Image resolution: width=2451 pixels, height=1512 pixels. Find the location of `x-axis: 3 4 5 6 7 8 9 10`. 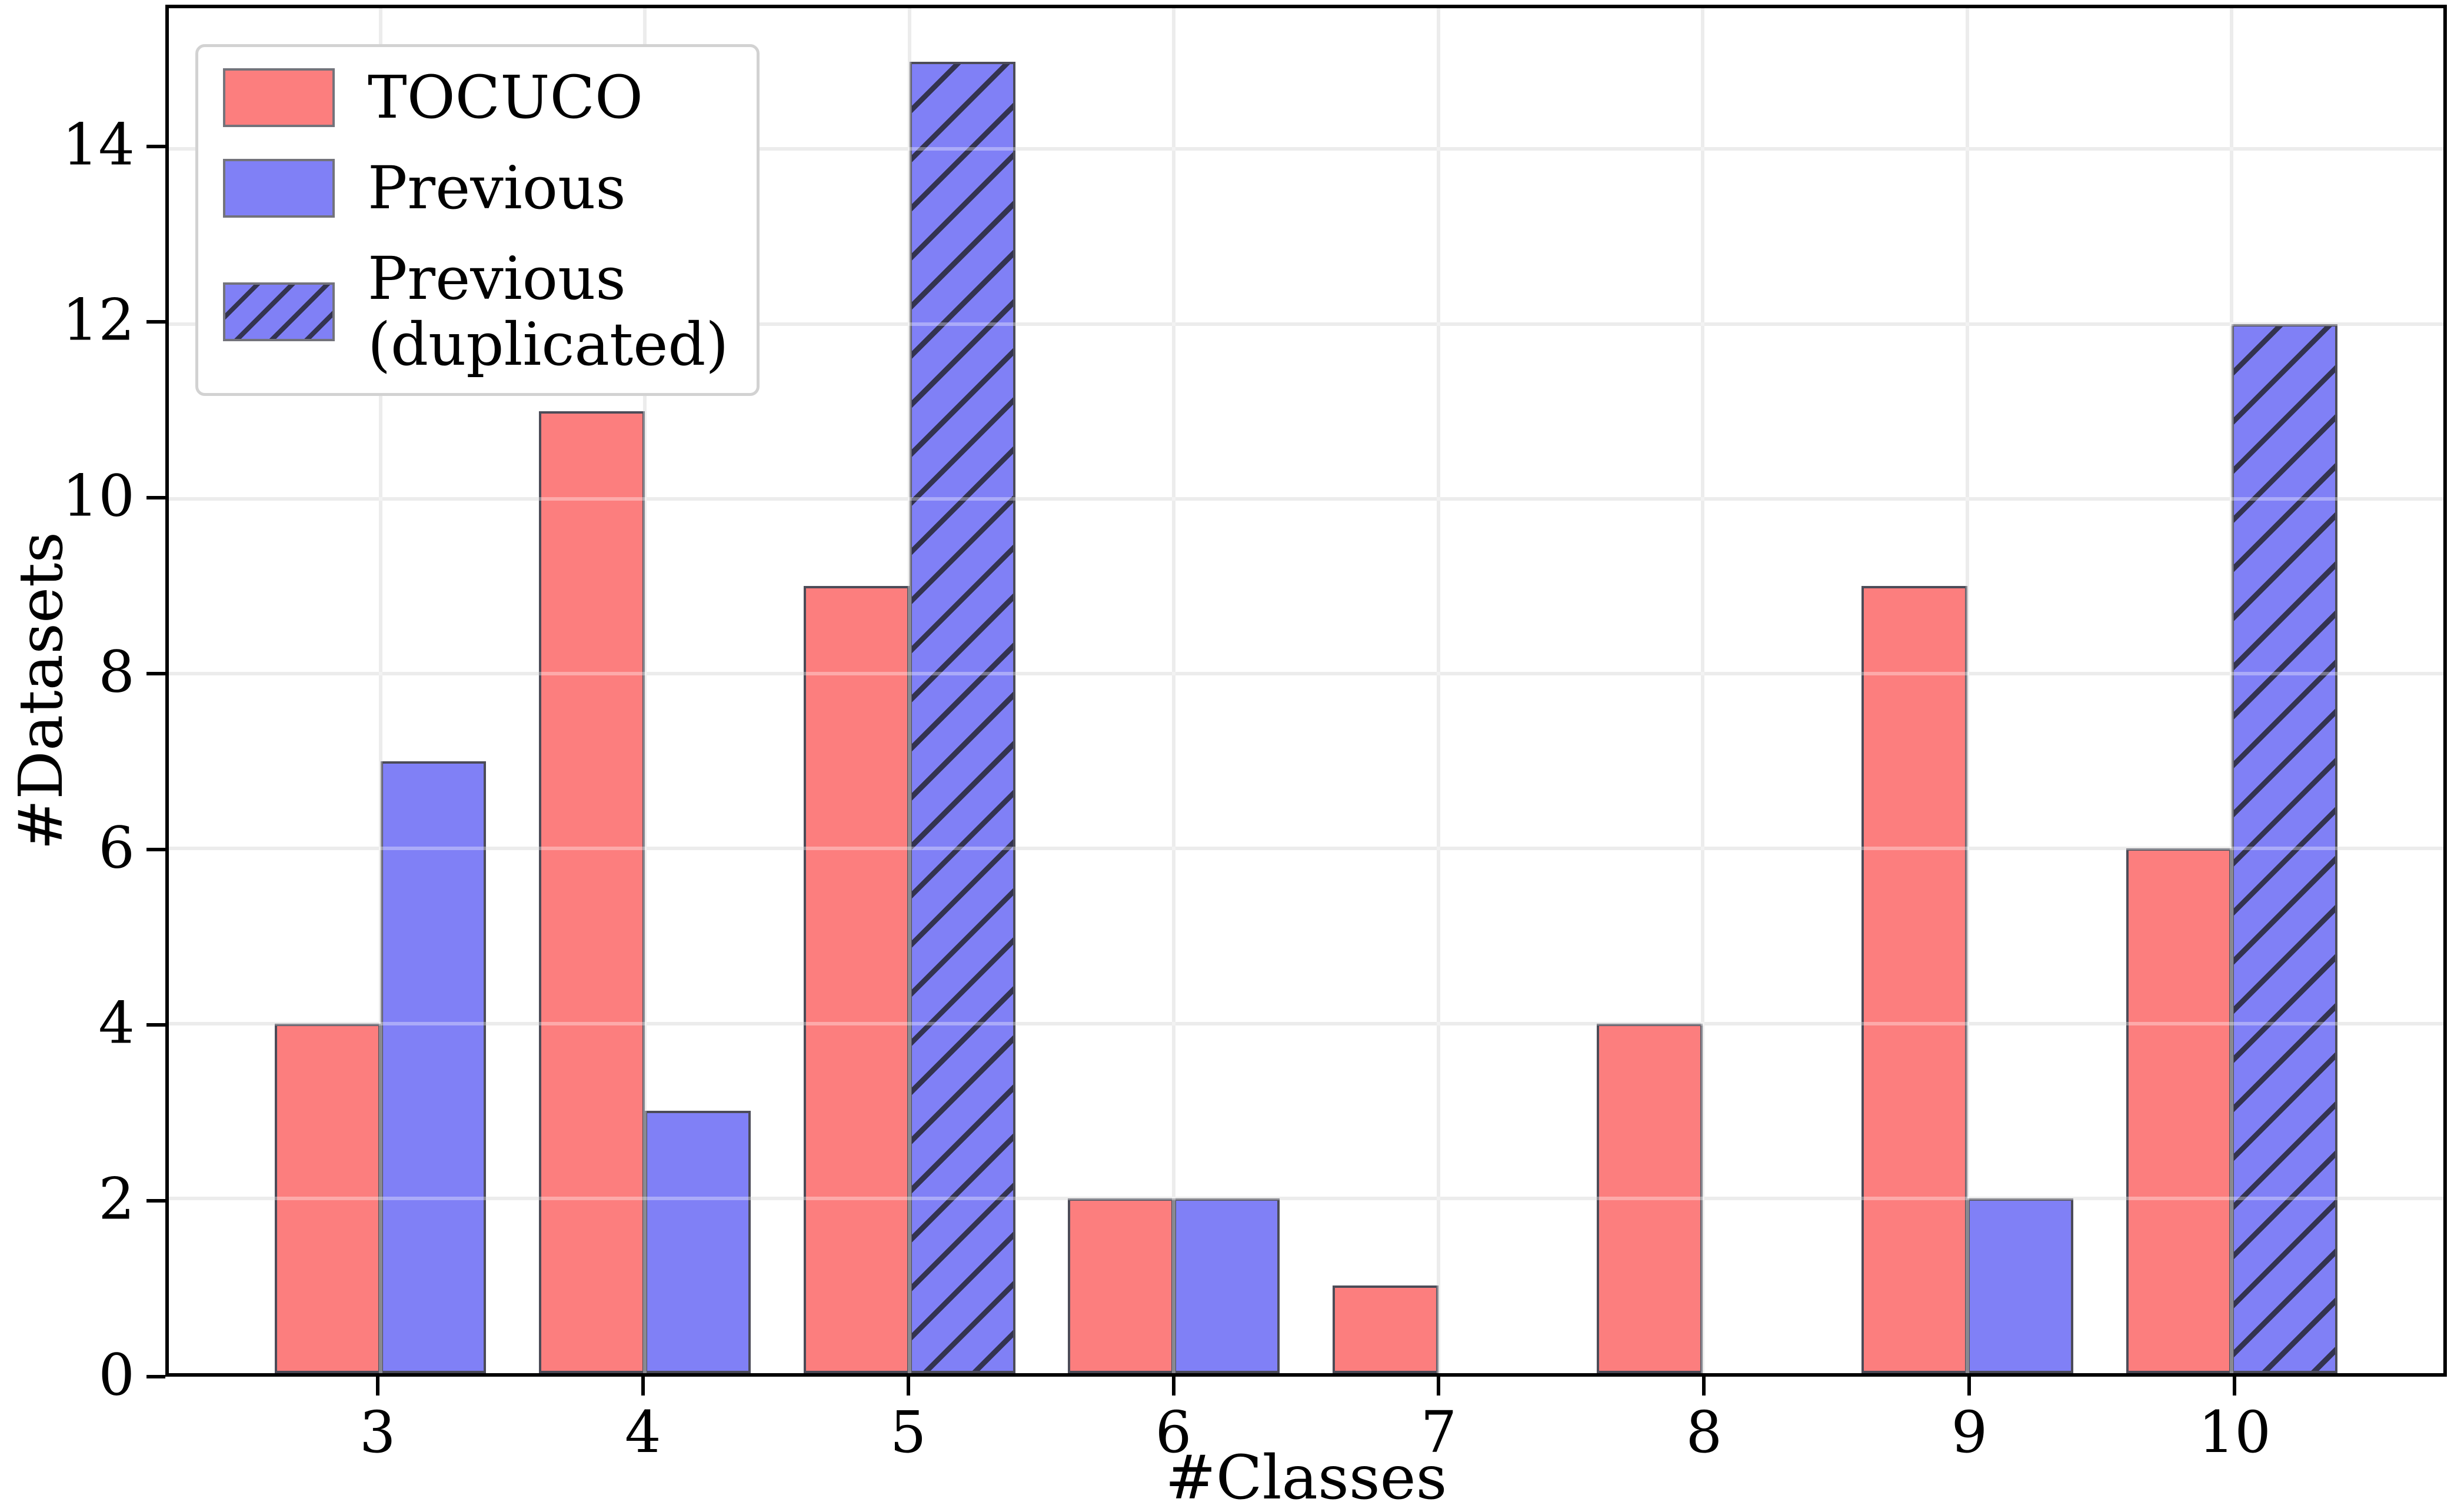

x-axis: 3 4 5 6 7 8 9 10 is located at coordinates (1306, 1427).